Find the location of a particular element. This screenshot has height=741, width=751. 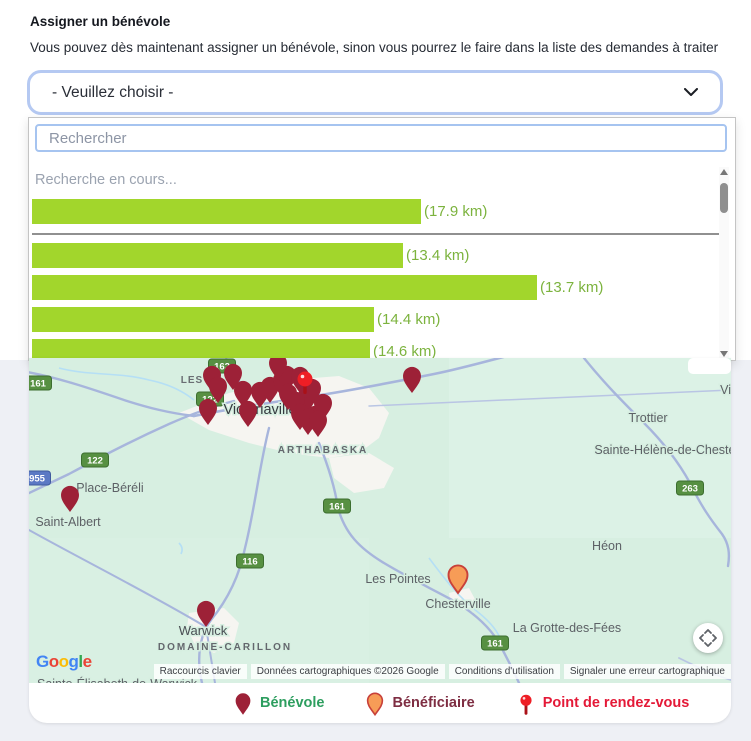

map-label: Place-Béréli is located at coordinates (109, 488).